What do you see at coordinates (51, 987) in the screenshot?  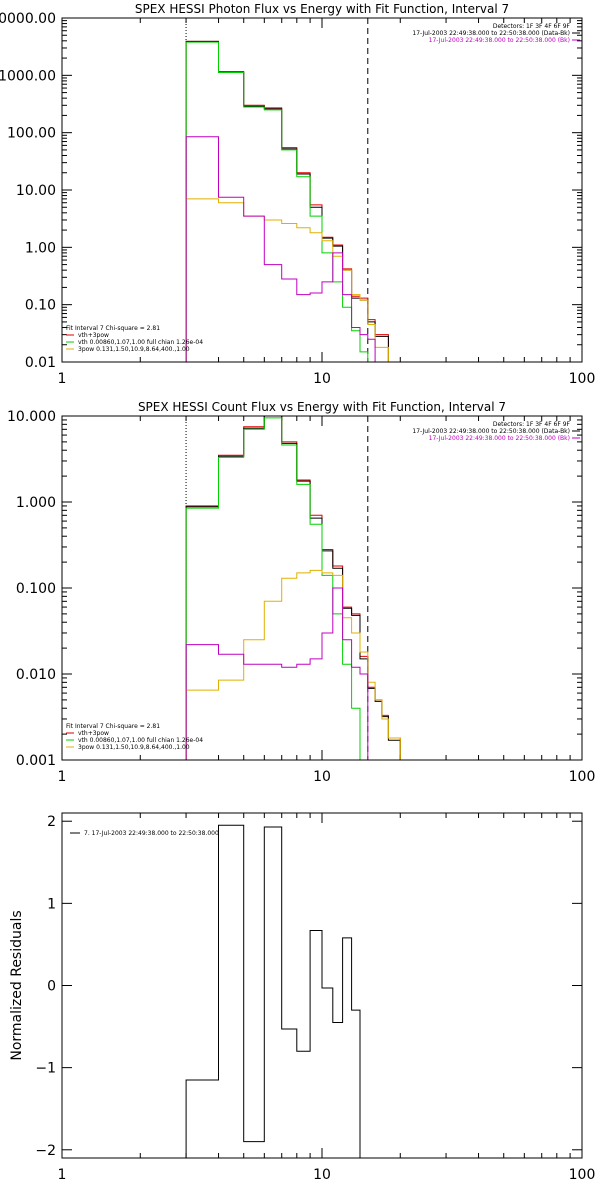 I see `y-tick-label: 0` at bounding box center [51, 987].